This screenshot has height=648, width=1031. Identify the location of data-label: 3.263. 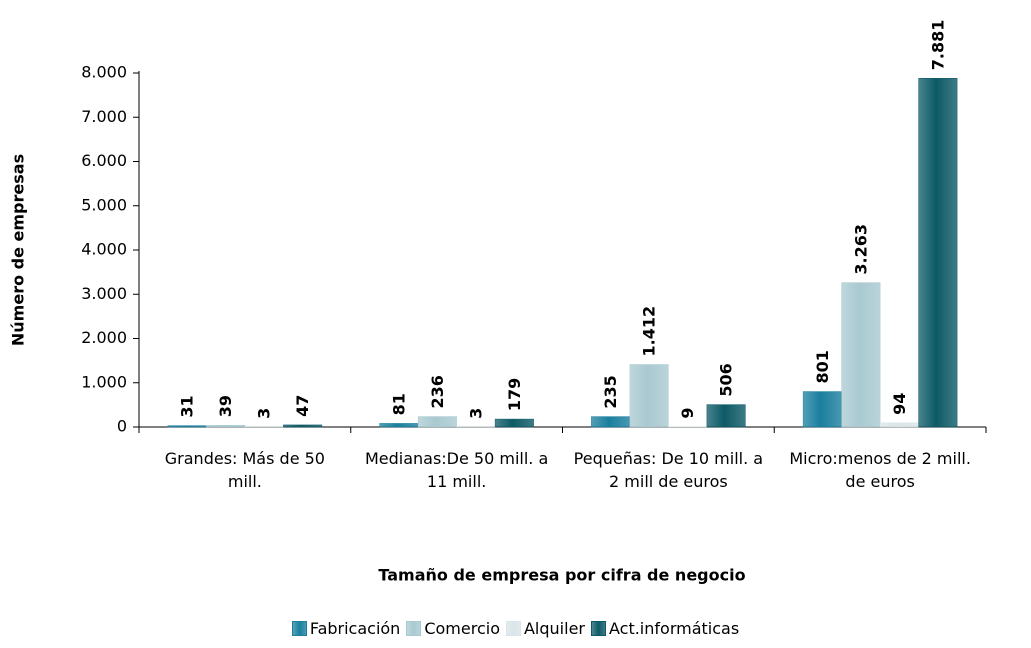
(860, 249).